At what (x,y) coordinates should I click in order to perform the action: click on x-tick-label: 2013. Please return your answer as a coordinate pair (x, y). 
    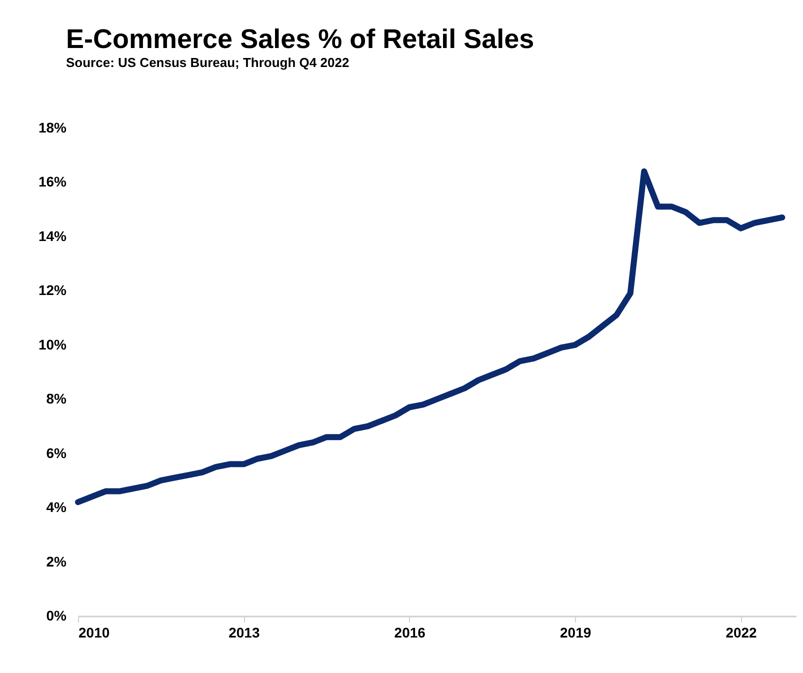
    Looking at the image, I should click on (244, 632).